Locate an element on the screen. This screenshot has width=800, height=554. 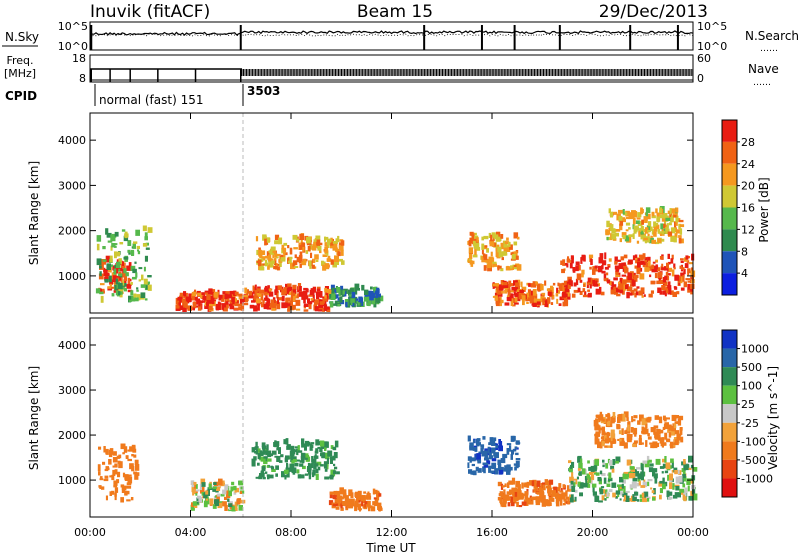
power-colorbar-tick-label: 8 is located at coordinates (744, 251).